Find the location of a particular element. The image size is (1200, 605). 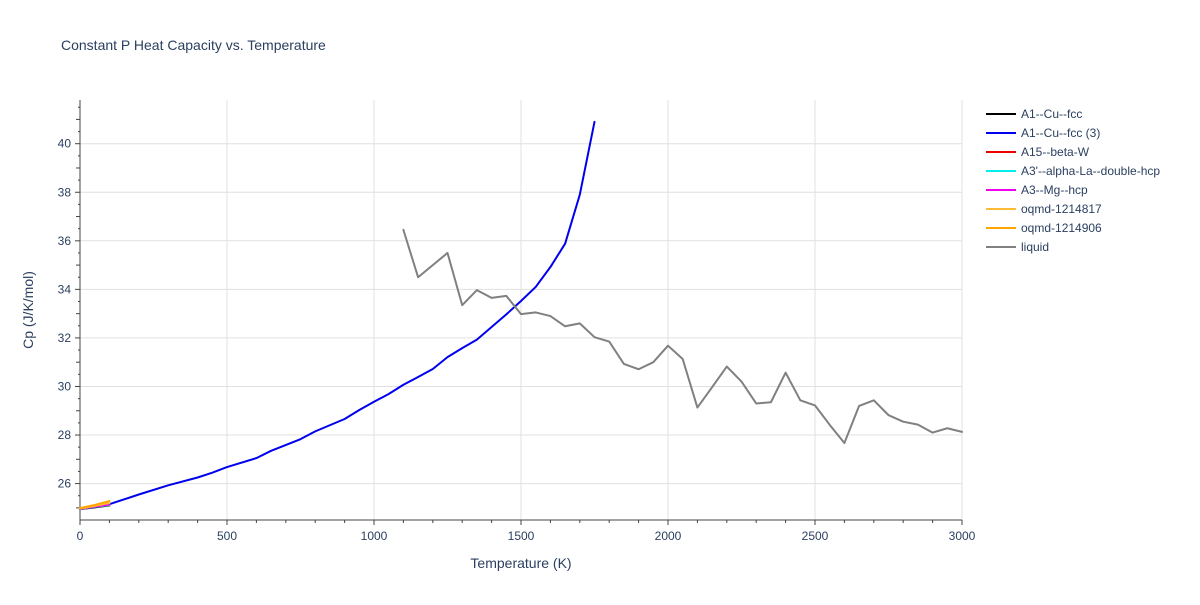

legend-item-3: A3'--alpha-La--double-hcp is located at coordinates (1073, 171).